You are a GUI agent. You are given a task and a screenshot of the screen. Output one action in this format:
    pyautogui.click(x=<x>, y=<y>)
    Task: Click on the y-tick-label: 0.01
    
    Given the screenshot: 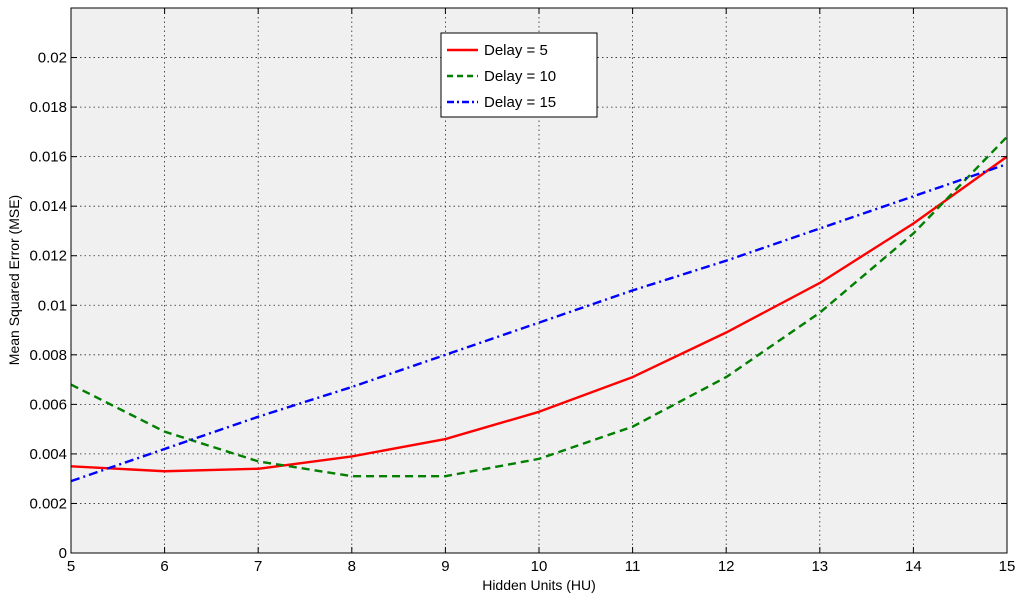 What is the action you would take?
    pyautogui.click(x=52, y=305)
    